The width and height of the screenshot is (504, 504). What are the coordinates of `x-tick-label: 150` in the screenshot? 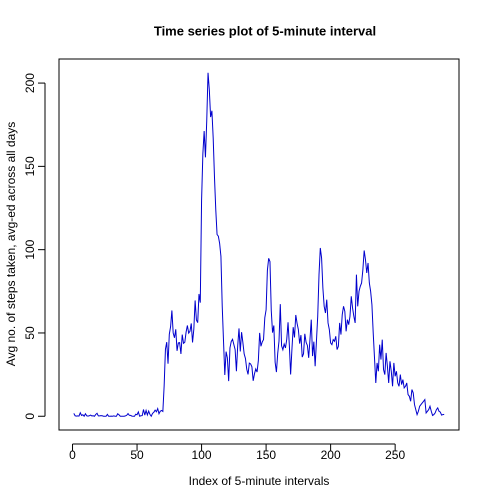 It's located at (266, 455).